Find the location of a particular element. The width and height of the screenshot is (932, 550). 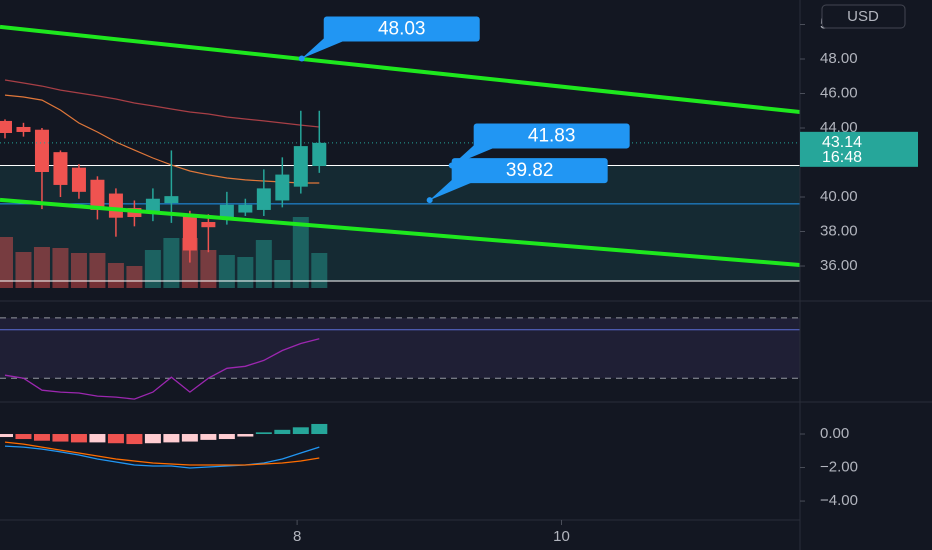

x-tick-label: 8 is located at coordinates (297, 536).